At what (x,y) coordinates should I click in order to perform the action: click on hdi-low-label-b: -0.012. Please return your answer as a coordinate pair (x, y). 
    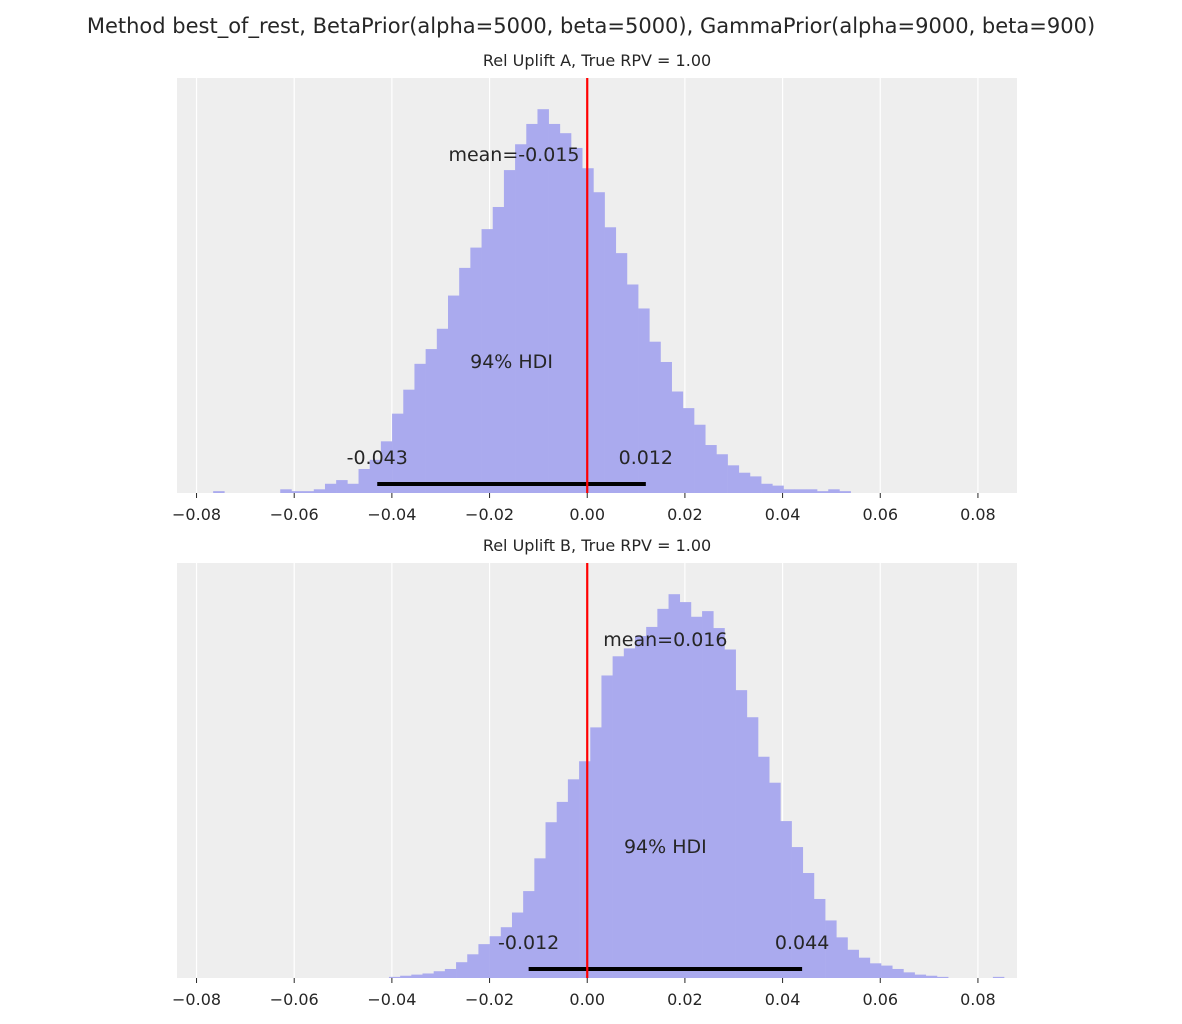
    Looking at the image, I should click on (528, 943).